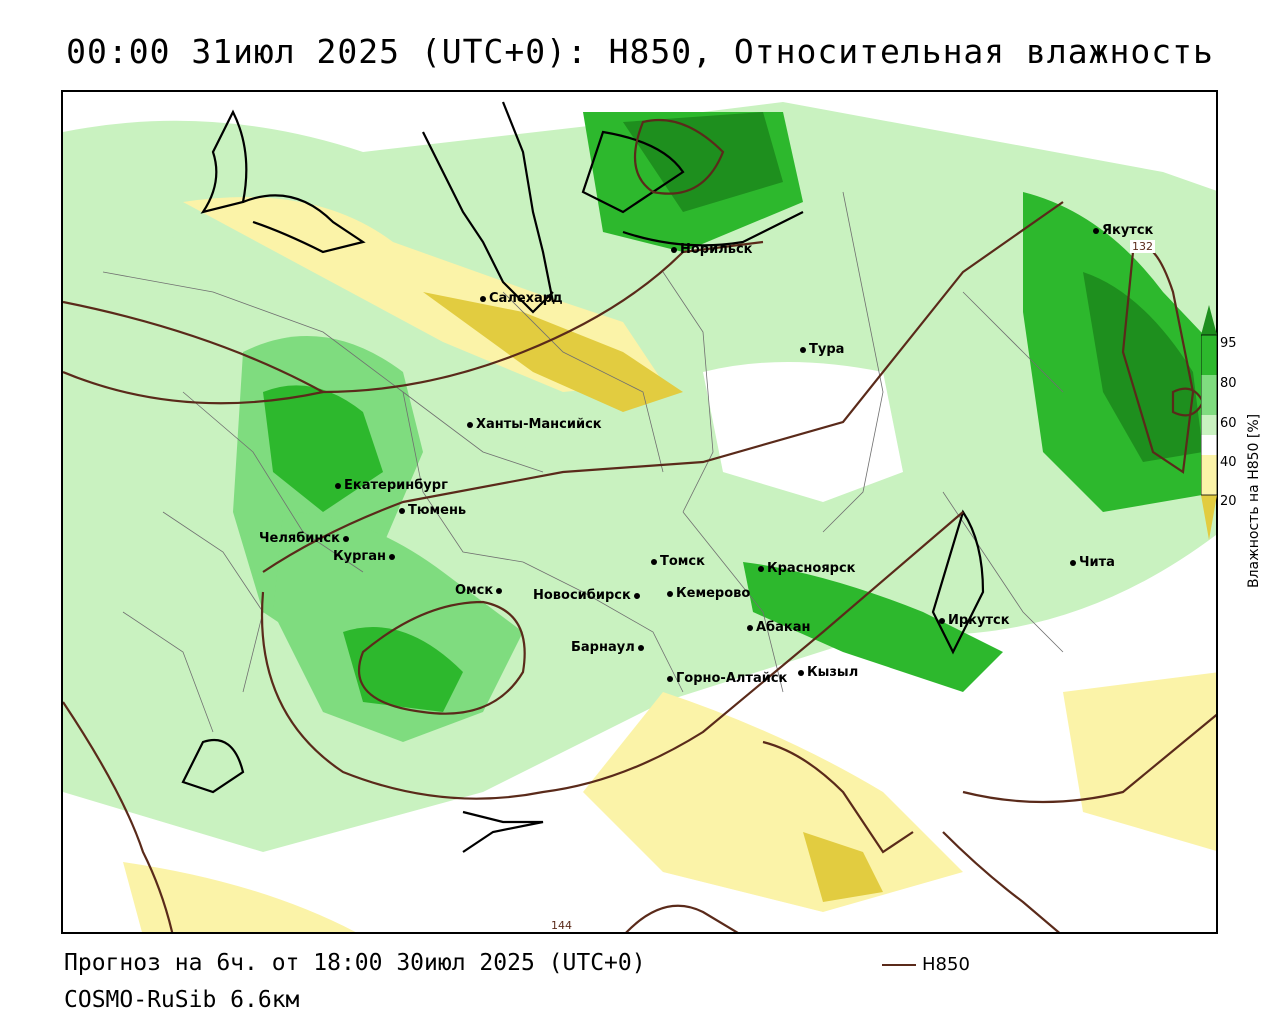  What do you see at coordinates (807, 569) in the screenshot?
I see `city-krasnoyarsk: Красноярск` at bounding box center [807, 569].